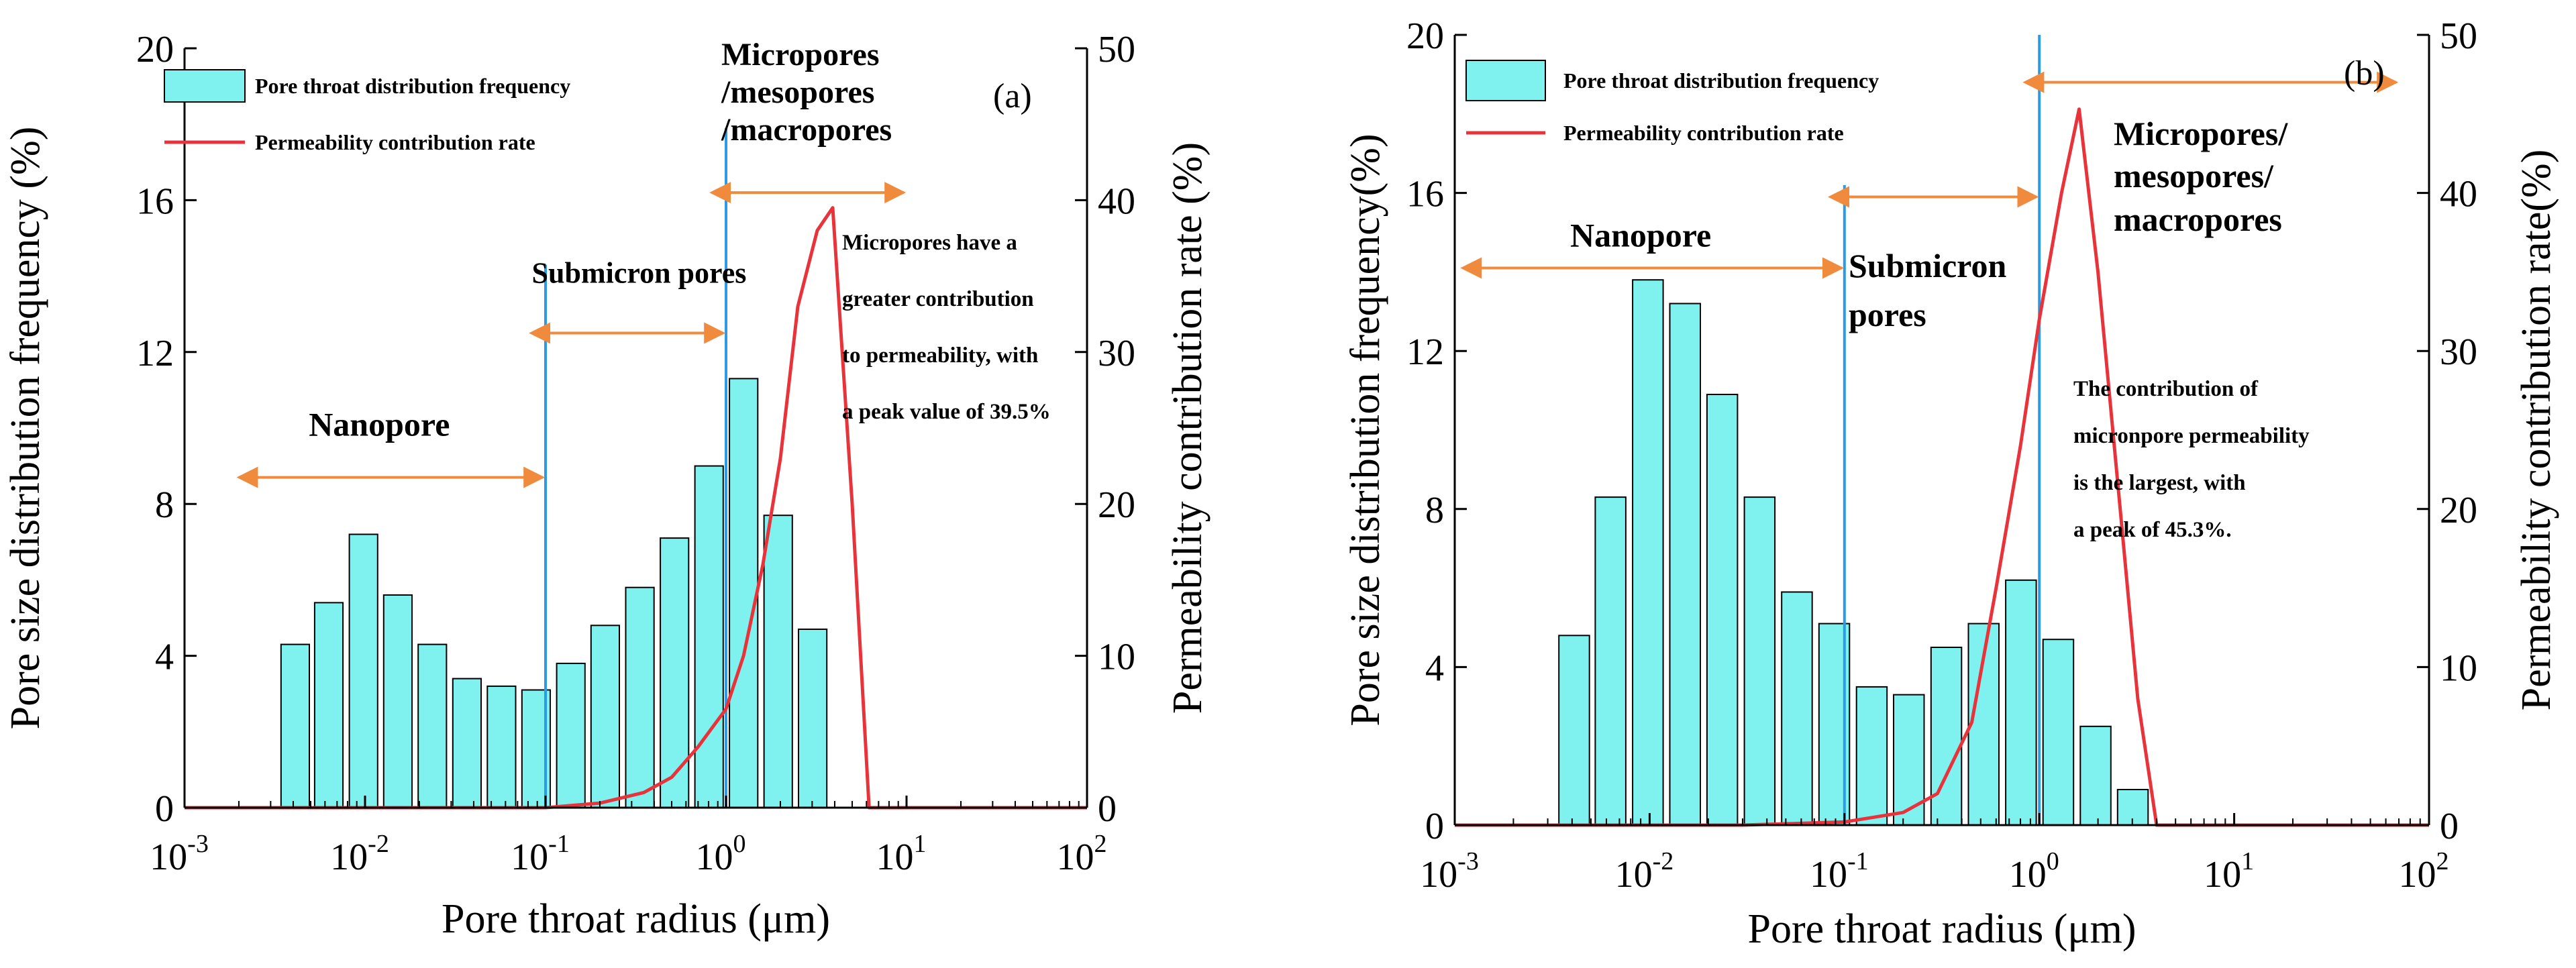 This screenshot has width=2576, height=968. I want to click on annotation-text: Micropores have a, so click(929, 243).